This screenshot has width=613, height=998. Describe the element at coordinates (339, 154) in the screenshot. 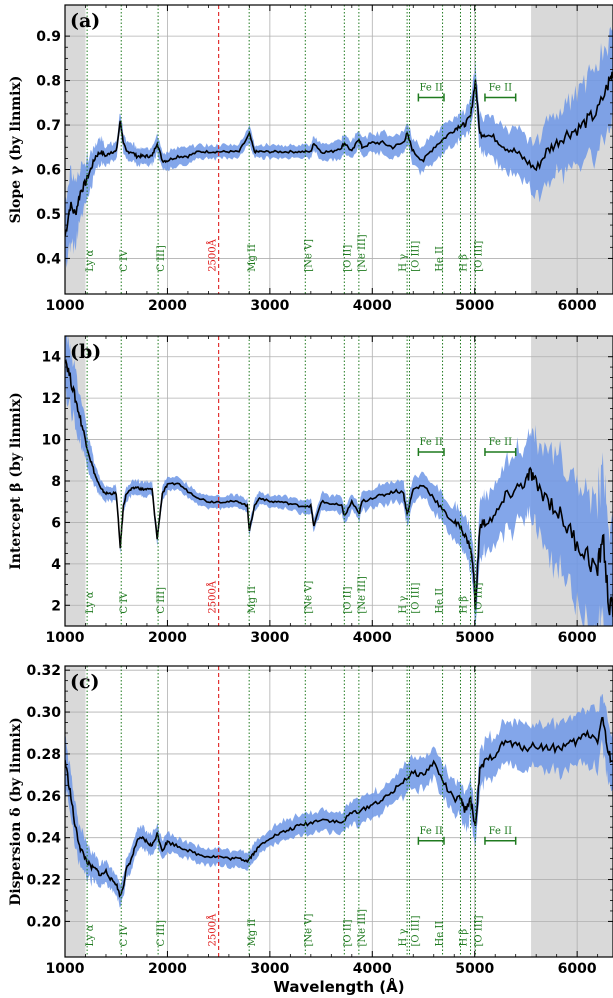

I see `median-line` at that location.